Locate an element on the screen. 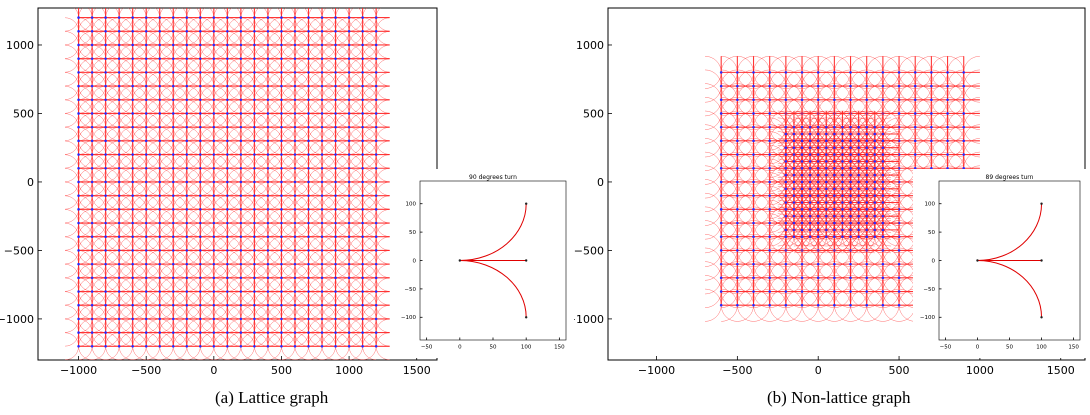 This screenshot has width=1090, height=415. y-tick-label: 0 is located at coordinates (415, 261).